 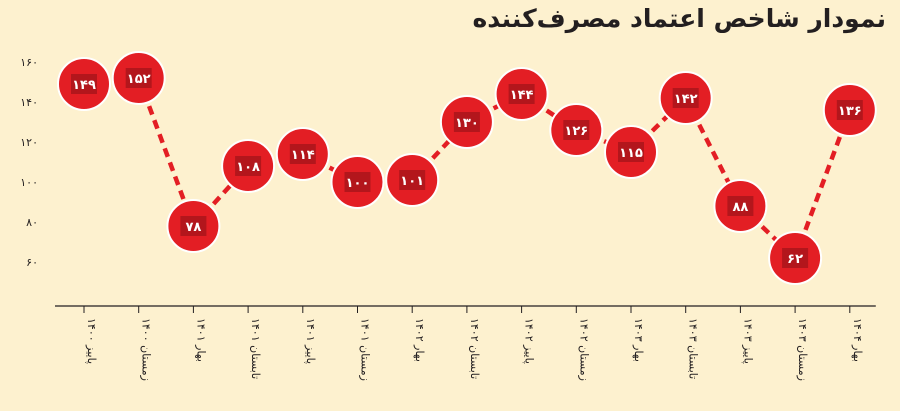 I want to click on data-label: ۱۰۰, so click(x=358, y=183).